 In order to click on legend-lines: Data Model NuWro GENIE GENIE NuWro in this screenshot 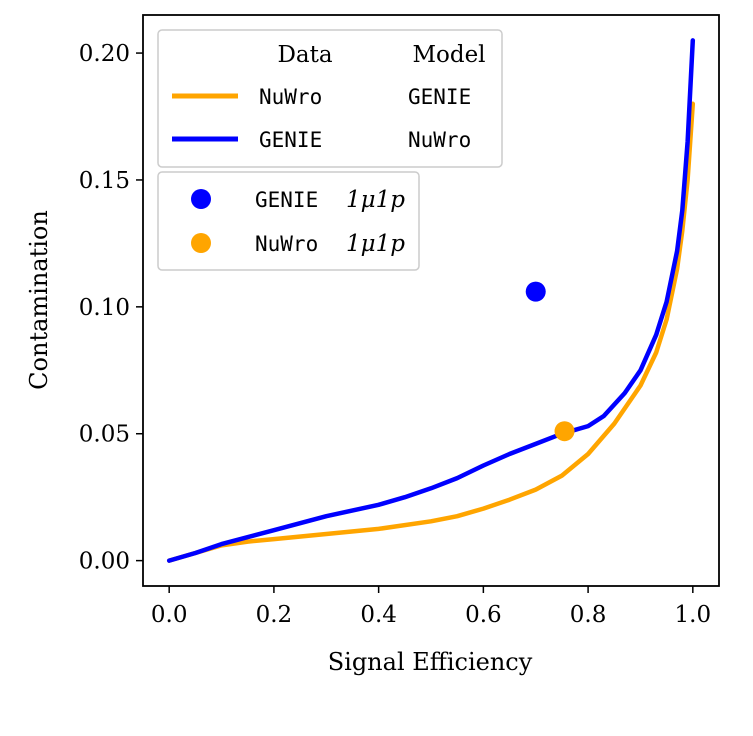, I will do `click(330, 98)`.